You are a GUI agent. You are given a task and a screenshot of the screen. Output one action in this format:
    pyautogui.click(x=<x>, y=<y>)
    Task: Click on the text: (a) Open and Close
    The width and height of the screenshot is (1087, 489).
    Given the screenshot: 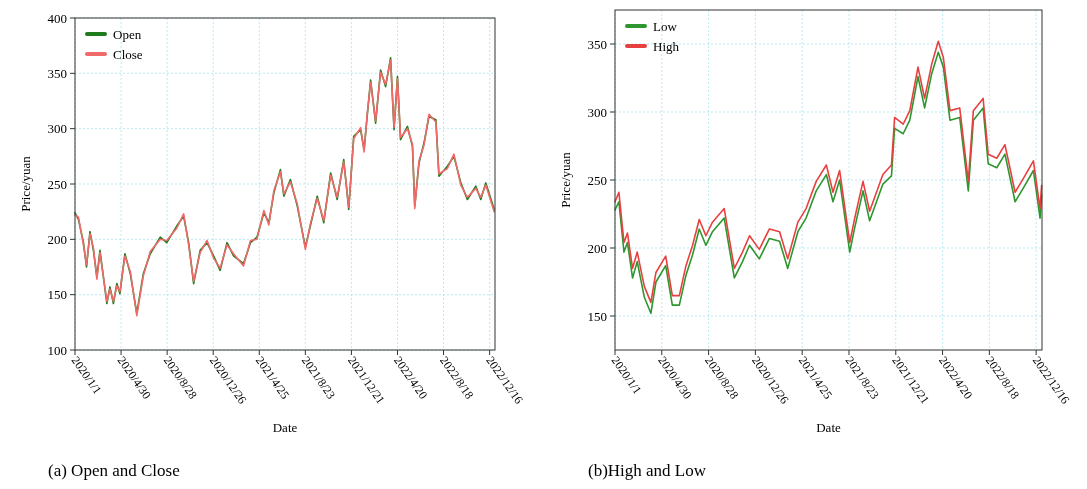 What is the action you would take?
    pyautogui.click(x=114, y=470)
    